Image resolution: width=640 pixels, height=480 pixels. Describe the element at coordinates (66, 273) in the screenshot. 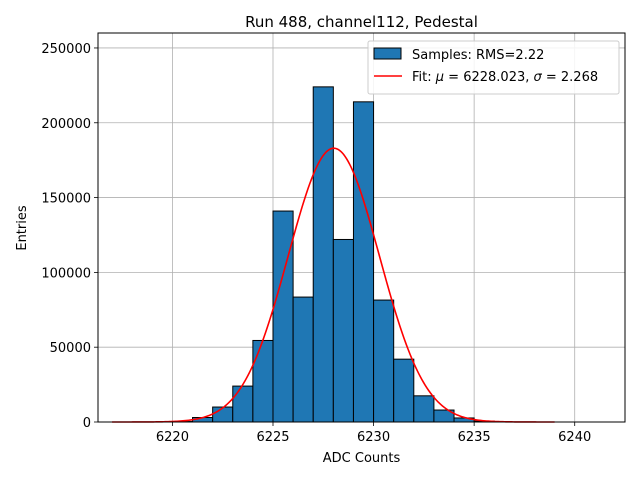

I see `y-tick-label: 100000` at that location.